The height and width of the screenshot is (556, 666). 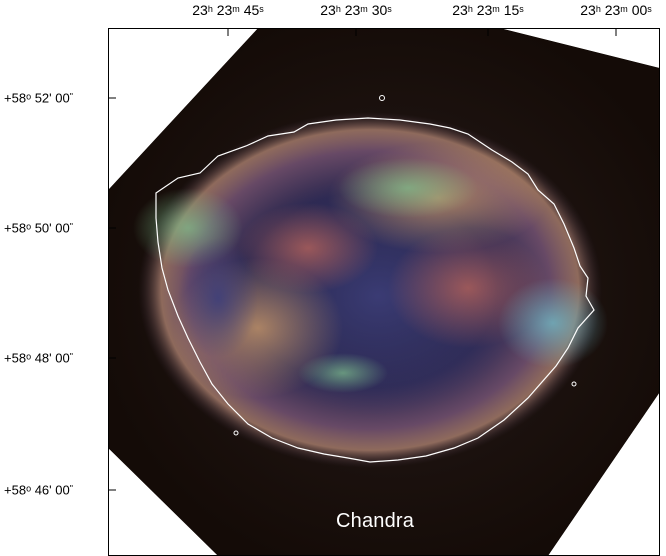 I want to click on telescope-caption: Chandra, so click(x=375, y=521).